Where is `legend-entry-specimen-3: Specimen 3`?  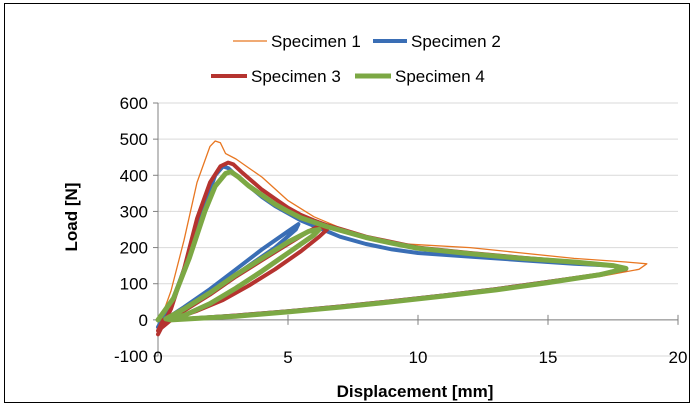
legend-entry-specimen-3: Specimen 3 is located at coordinates (276, 76).